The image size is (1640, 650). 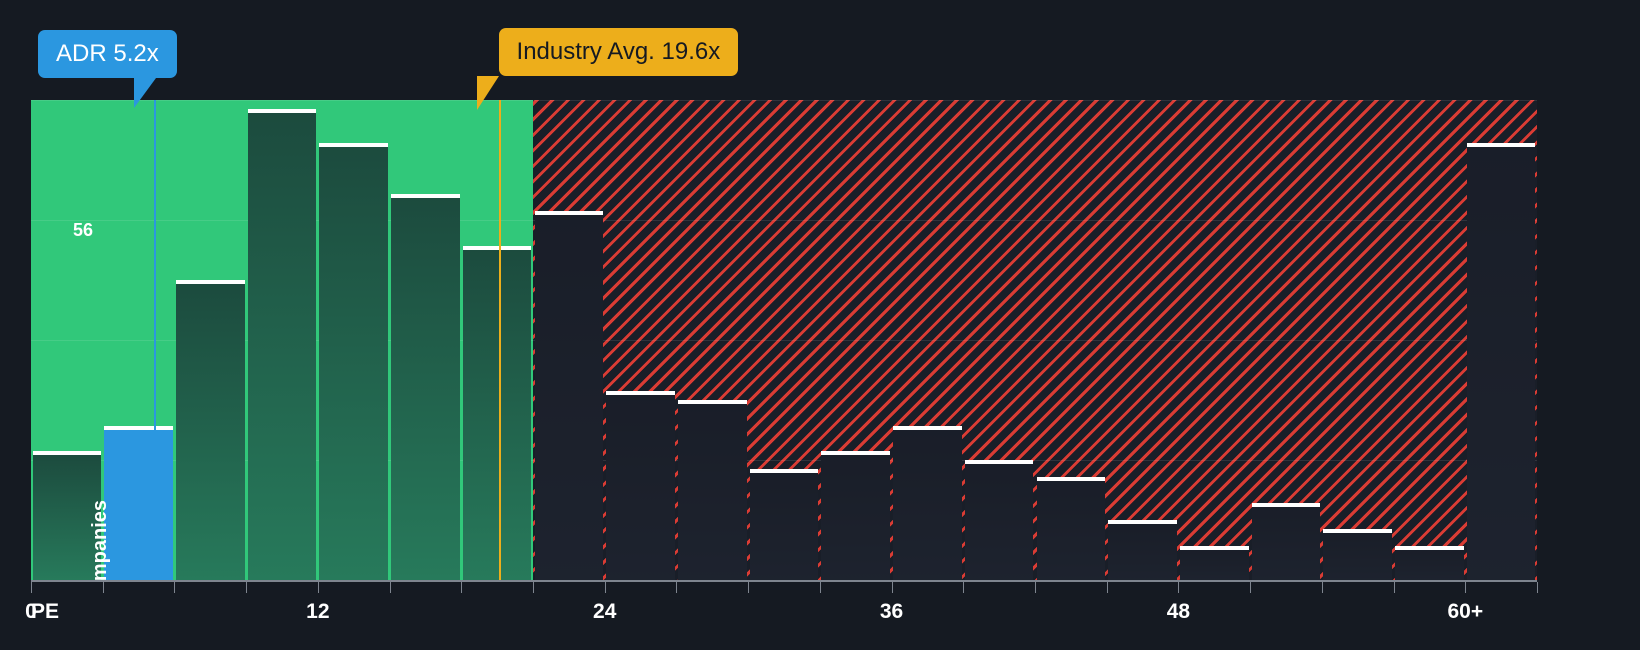 What do you see at coordinates (499, 340) in the screenshot?
I see `industry-average-line` at bounding box center [499, 340].